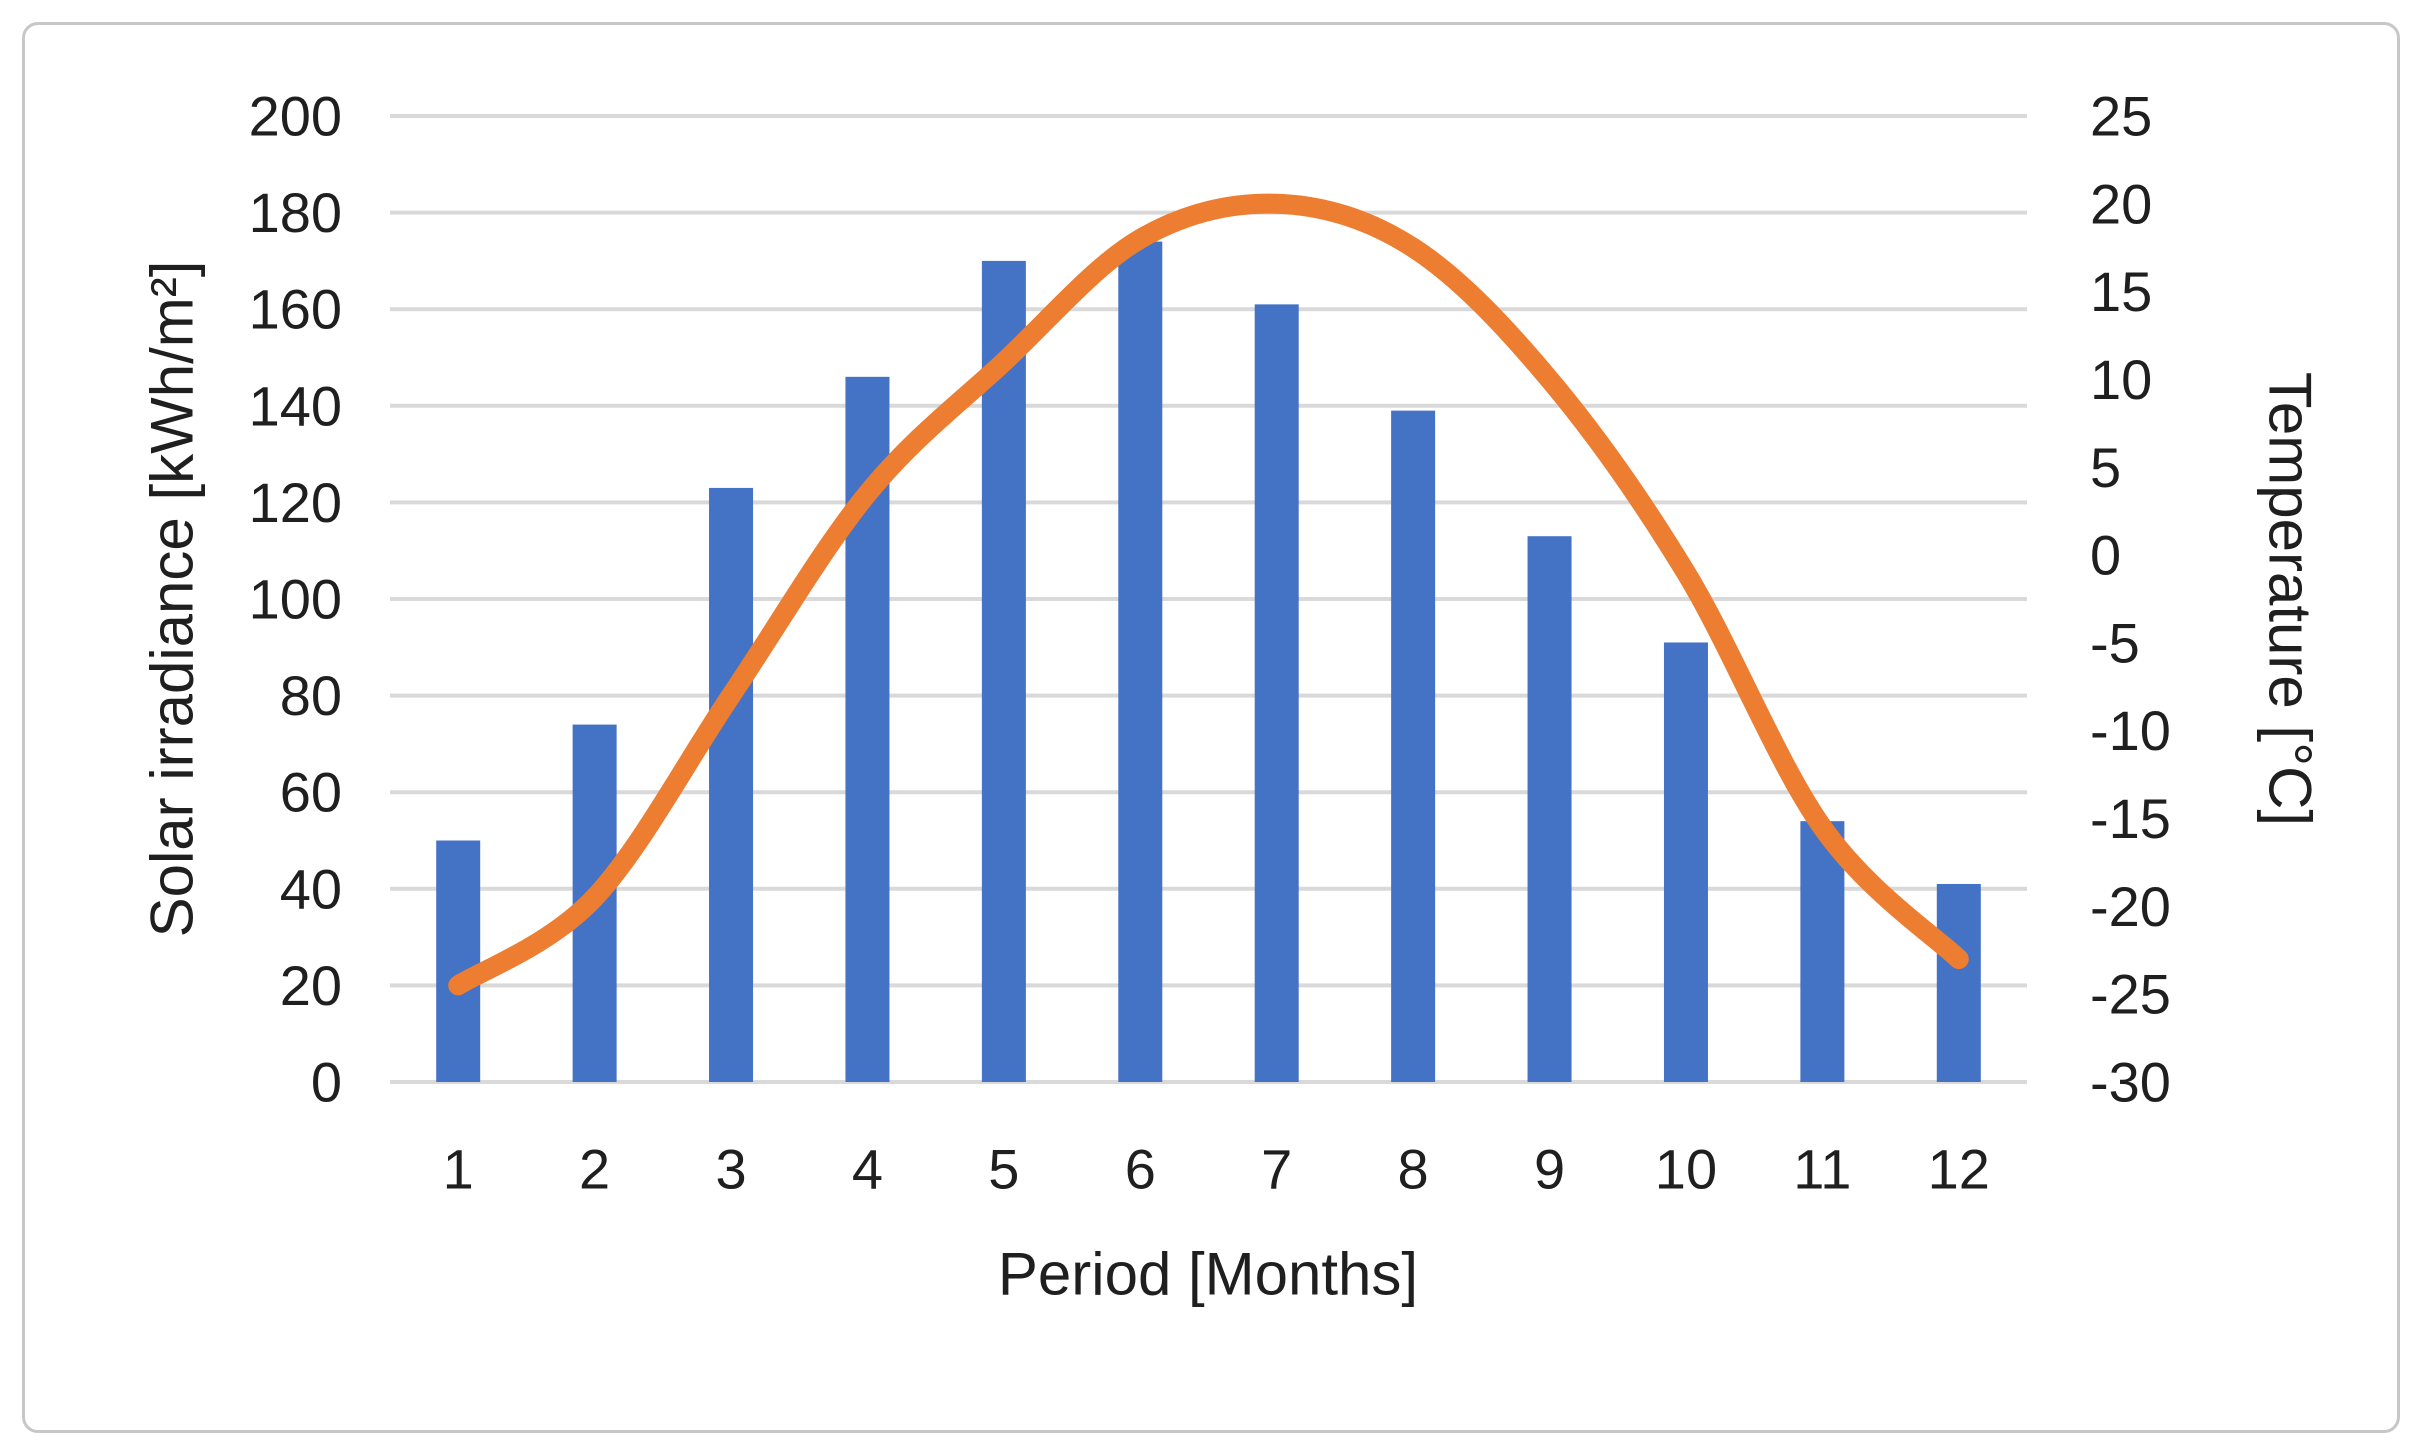  I want to click on month-label-12: 12, so click(1959, 1169).